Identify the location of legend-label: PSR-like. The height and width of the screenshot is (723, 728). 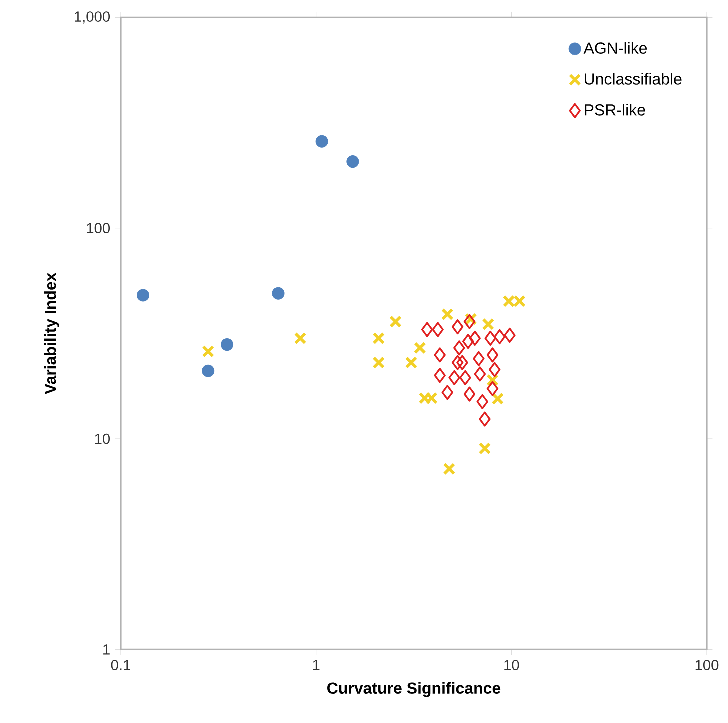
(615, 110).